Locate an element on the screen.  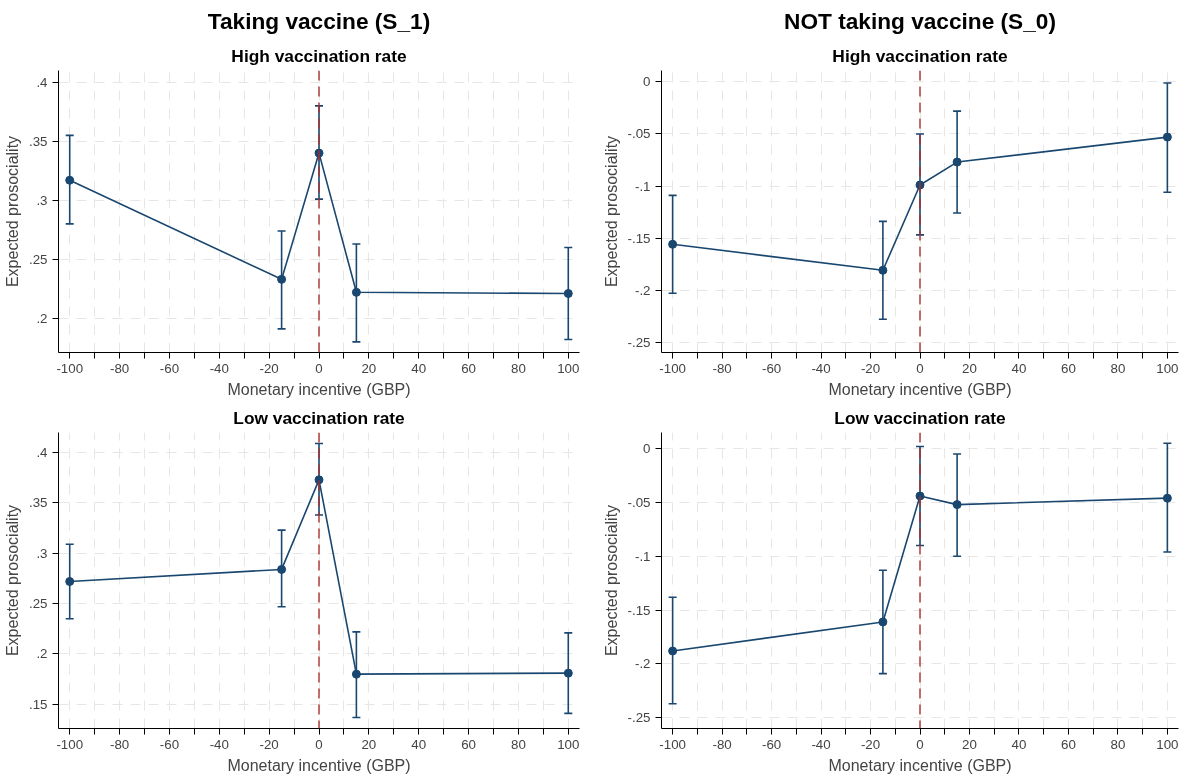
chart-title: Taking vaccine (S_1) is located at coordinates (319, 20).